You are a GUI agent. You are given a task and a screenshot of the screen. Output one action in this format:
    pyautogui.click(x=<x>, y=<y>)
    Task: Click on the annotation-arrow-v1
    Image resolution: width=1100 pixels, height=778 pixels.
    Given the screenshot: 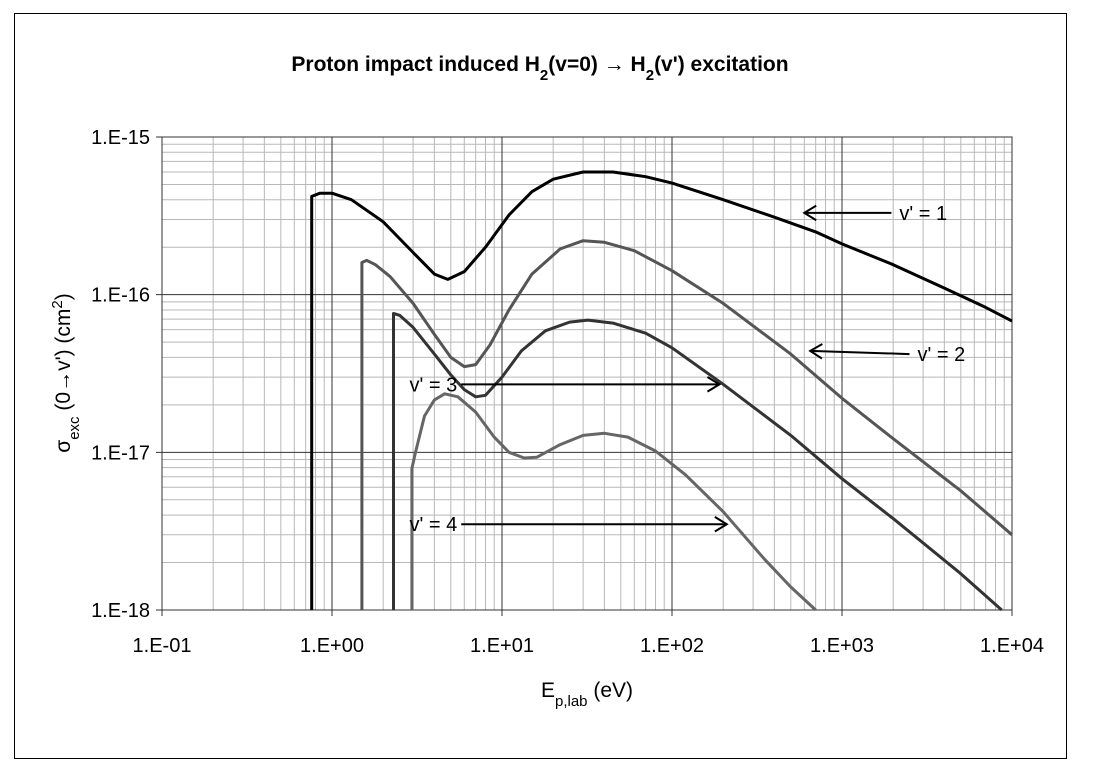 What is the action you would take?
    pyautogui.click(x=847, y=213)
    